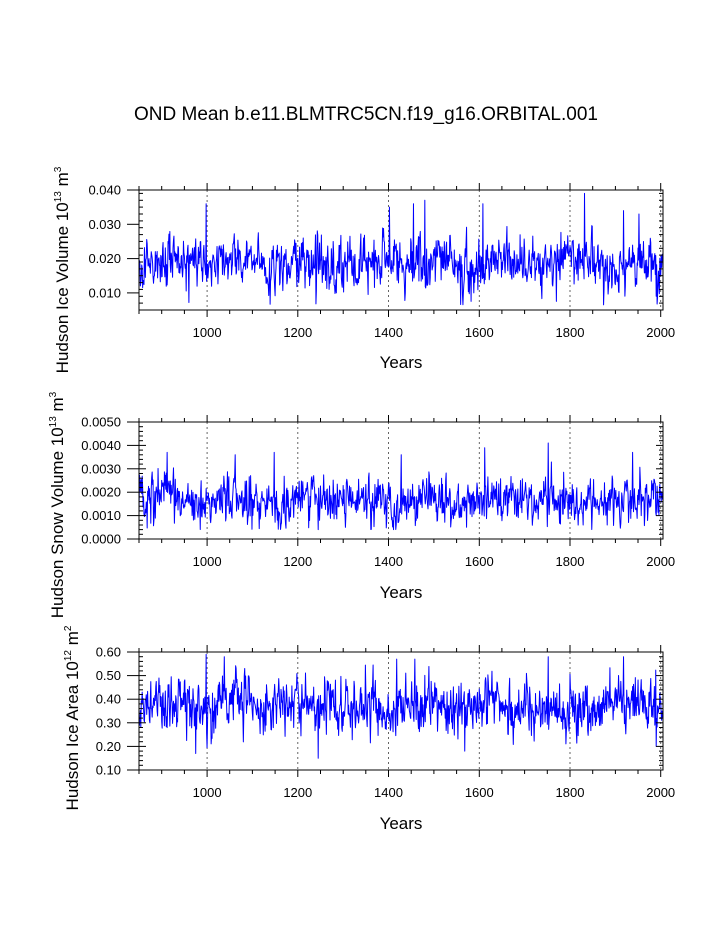  Describe the element at coordinates (68, 656) in the screenshot. I see `y-axis-title-part: 12` at that location.